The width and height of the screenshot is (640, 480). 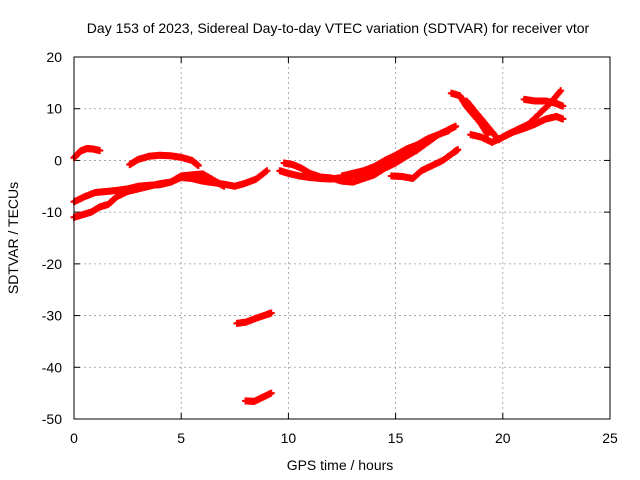 I want to click on series-arc1, so click(x=87, y=153).